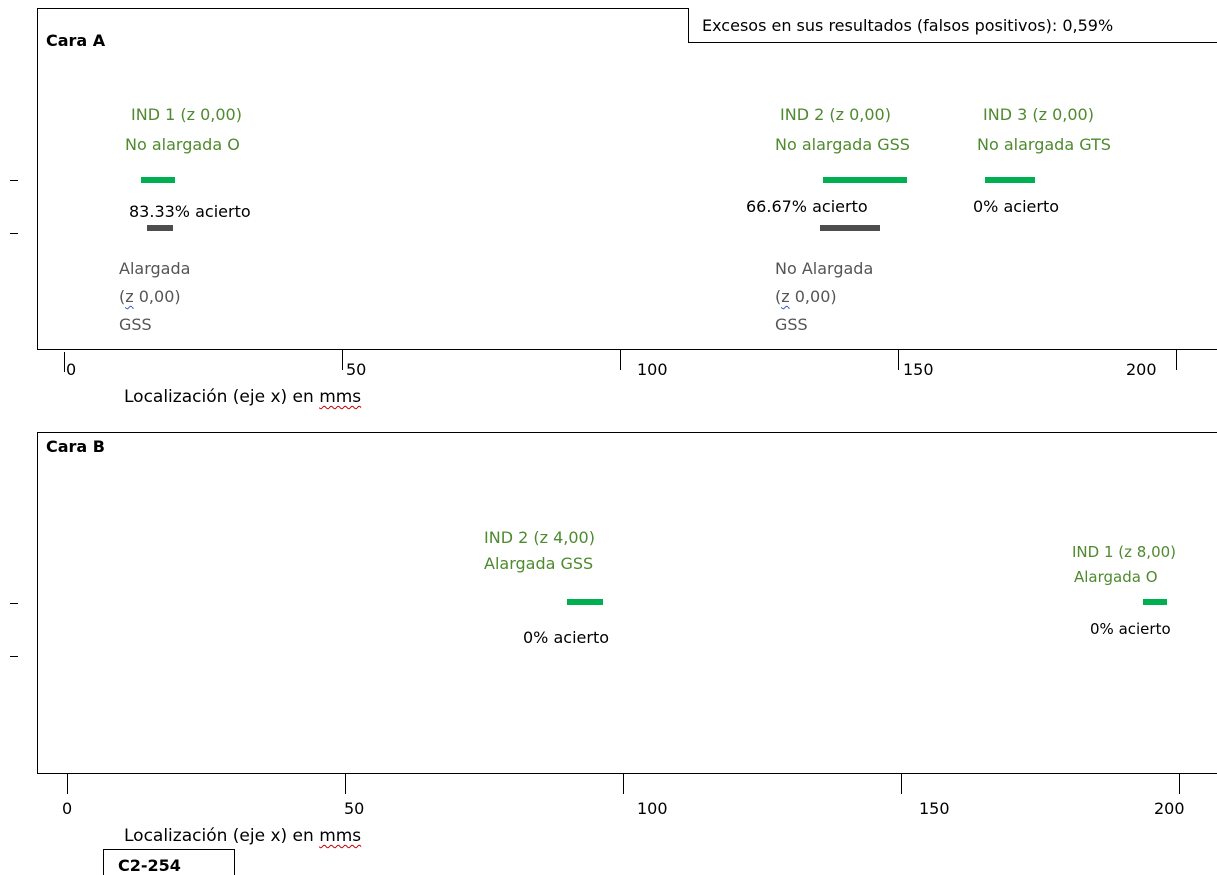 The image size is (1217, 875). Describe the element at coordinates (566, 637) in the screenshot. I see `ind2-b-accuracy: 0% acierto` at that location.